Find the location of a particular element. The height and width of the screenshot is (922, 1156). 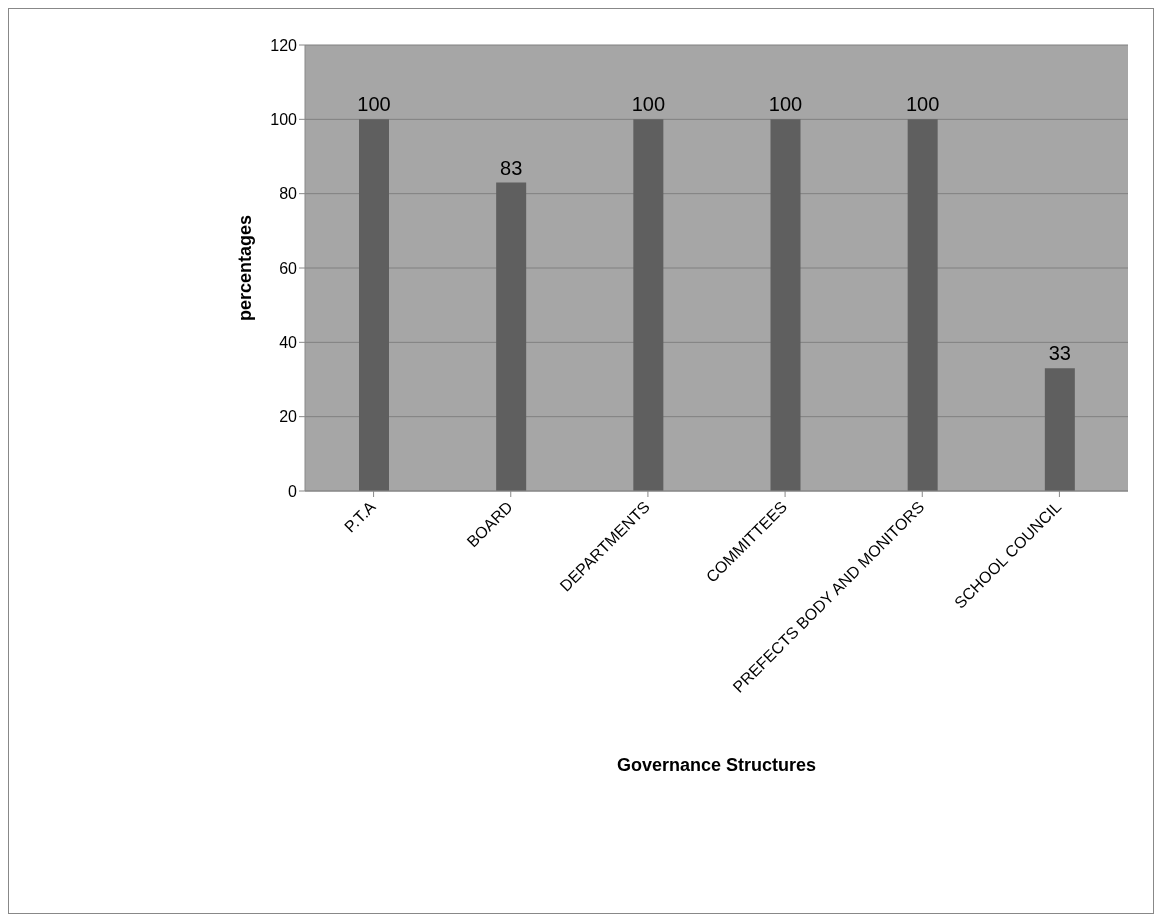

y-axis-title: percentages is located at coordinates (245, 268).